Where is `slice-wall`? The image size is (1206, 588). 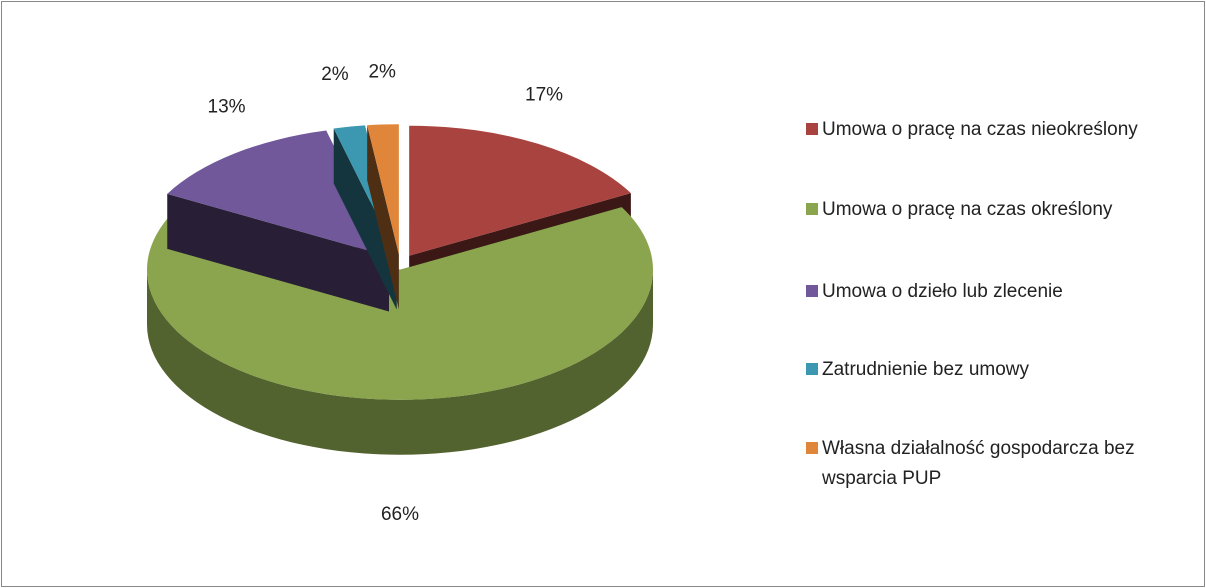 slice-wall is located at coordinates (400, 362).